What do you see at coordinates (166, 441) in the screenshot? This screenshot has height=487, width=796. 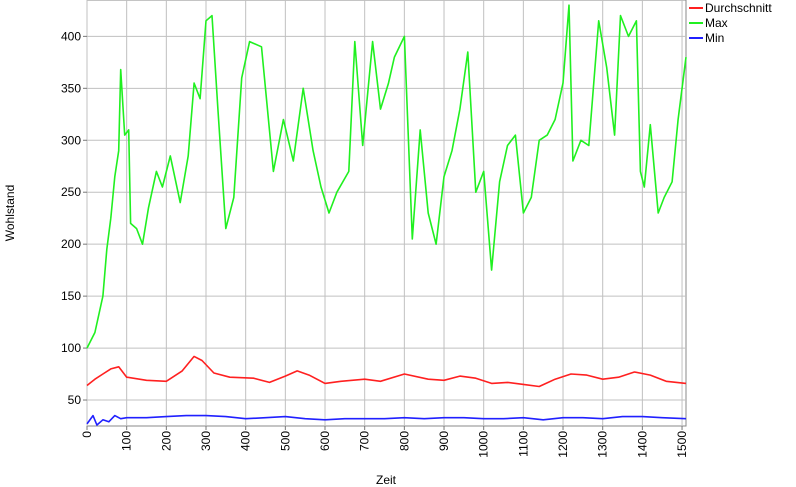 I see `x-tick-label: 200` at bounding box center [166, 441].